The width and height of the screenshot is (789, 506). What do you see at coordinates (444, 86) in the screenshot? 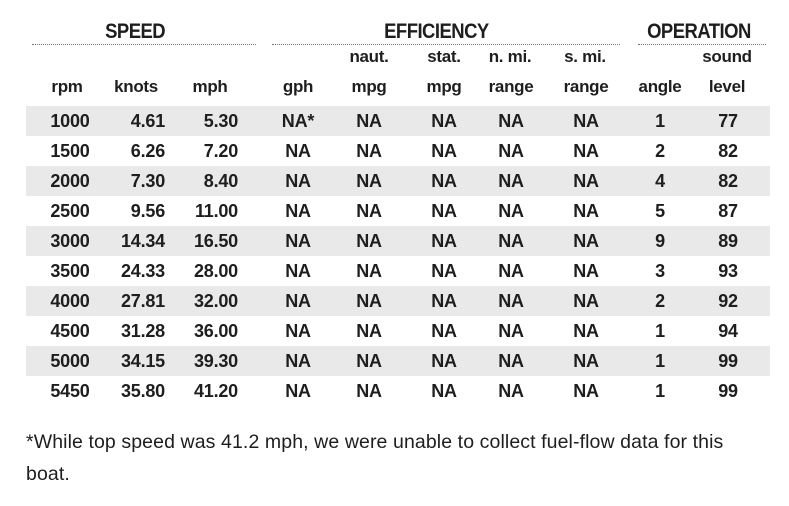
I see `header-stat-mpg-line2: mpg` at bounding box center [444, 86].